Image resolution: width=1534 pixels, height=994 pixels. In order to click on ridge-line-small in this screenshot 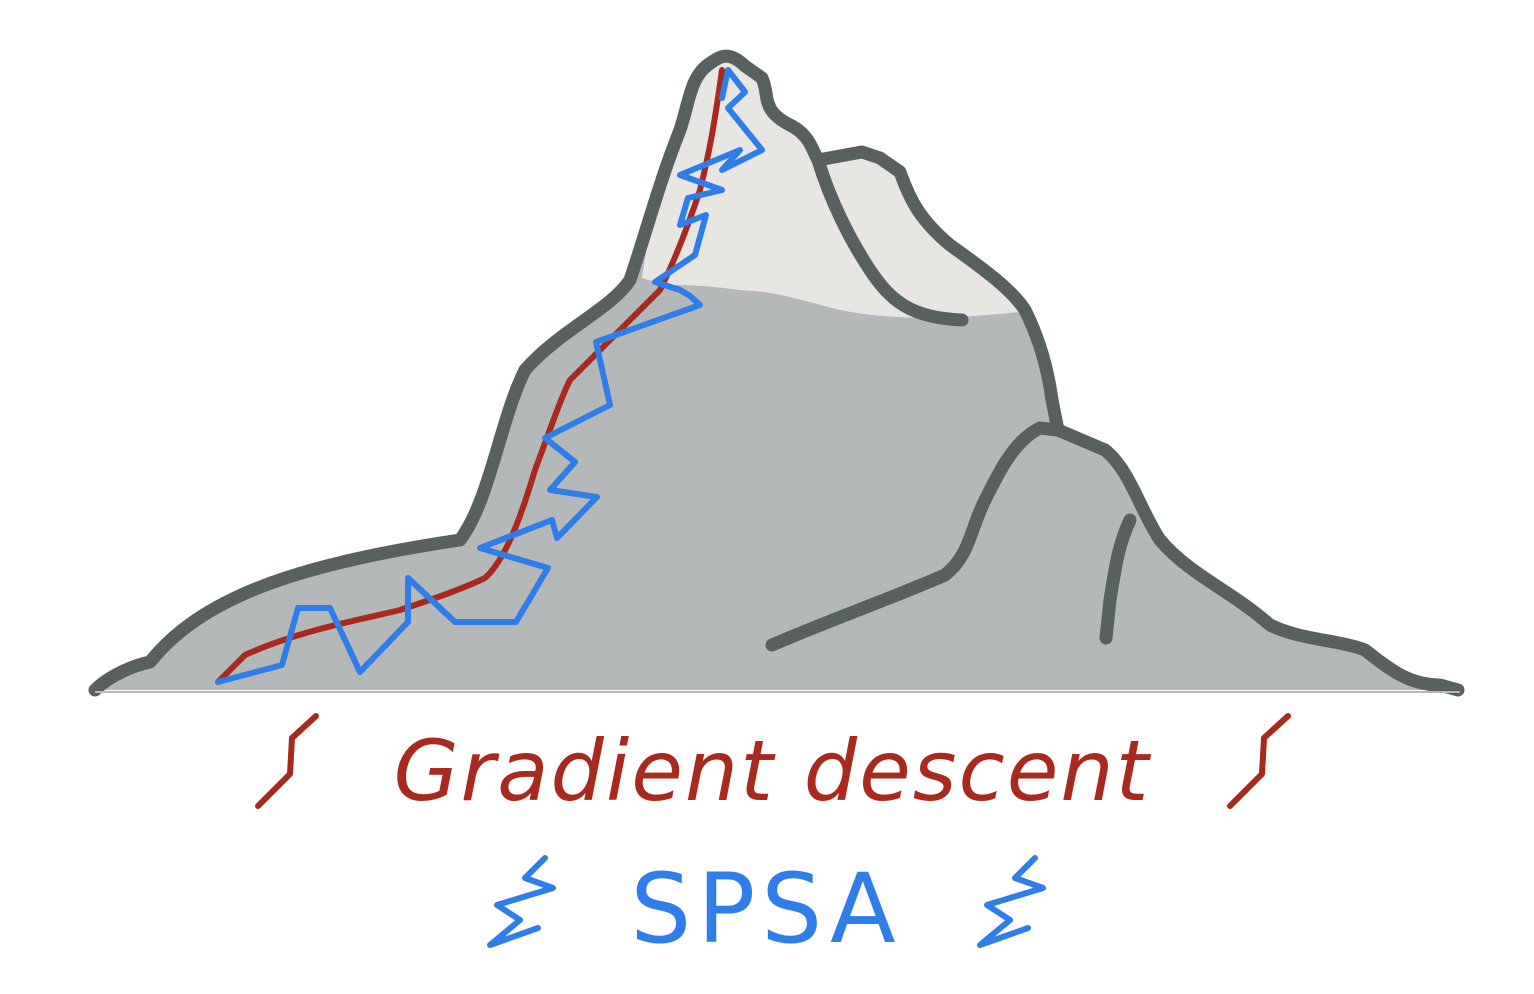, I will do `click(1118, 579)`.